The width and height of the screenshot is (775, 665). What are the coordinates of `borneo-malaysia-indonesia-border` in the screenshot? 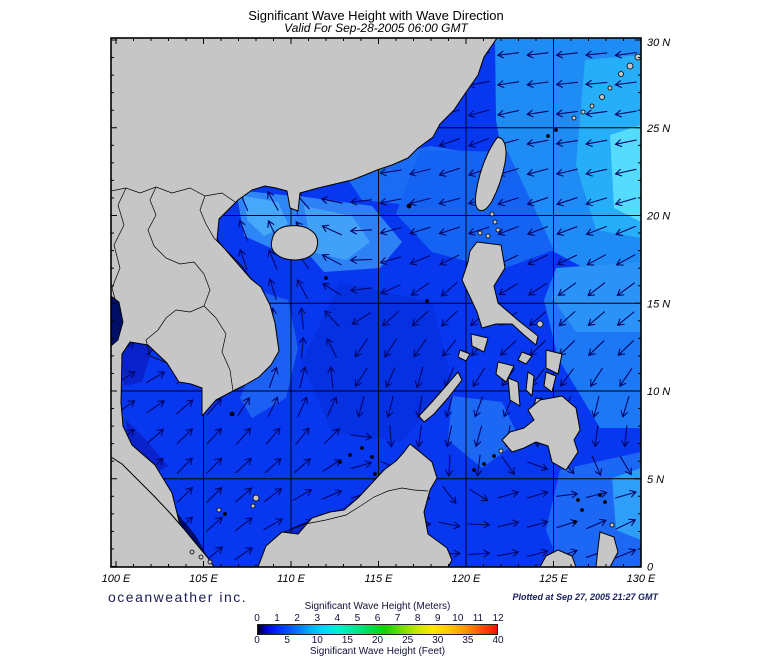 It's located at (356, 510).